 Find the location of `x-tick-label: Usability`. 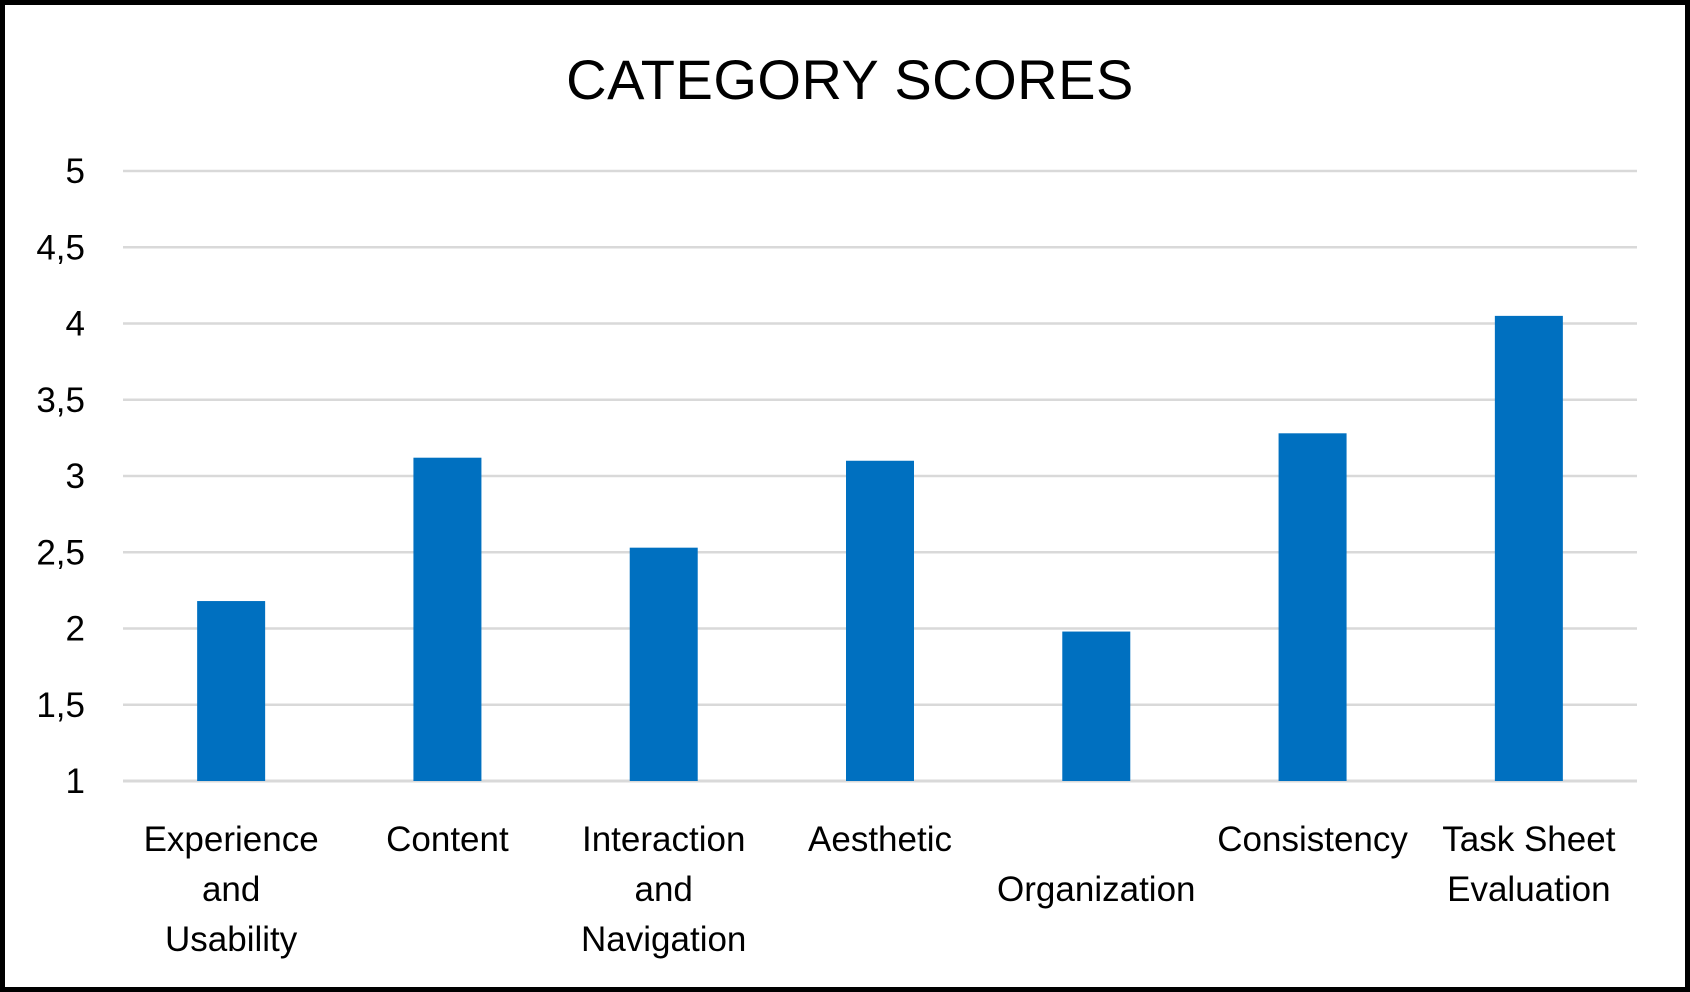

x-tick-label: Usability is located at coordinates (231, 939).